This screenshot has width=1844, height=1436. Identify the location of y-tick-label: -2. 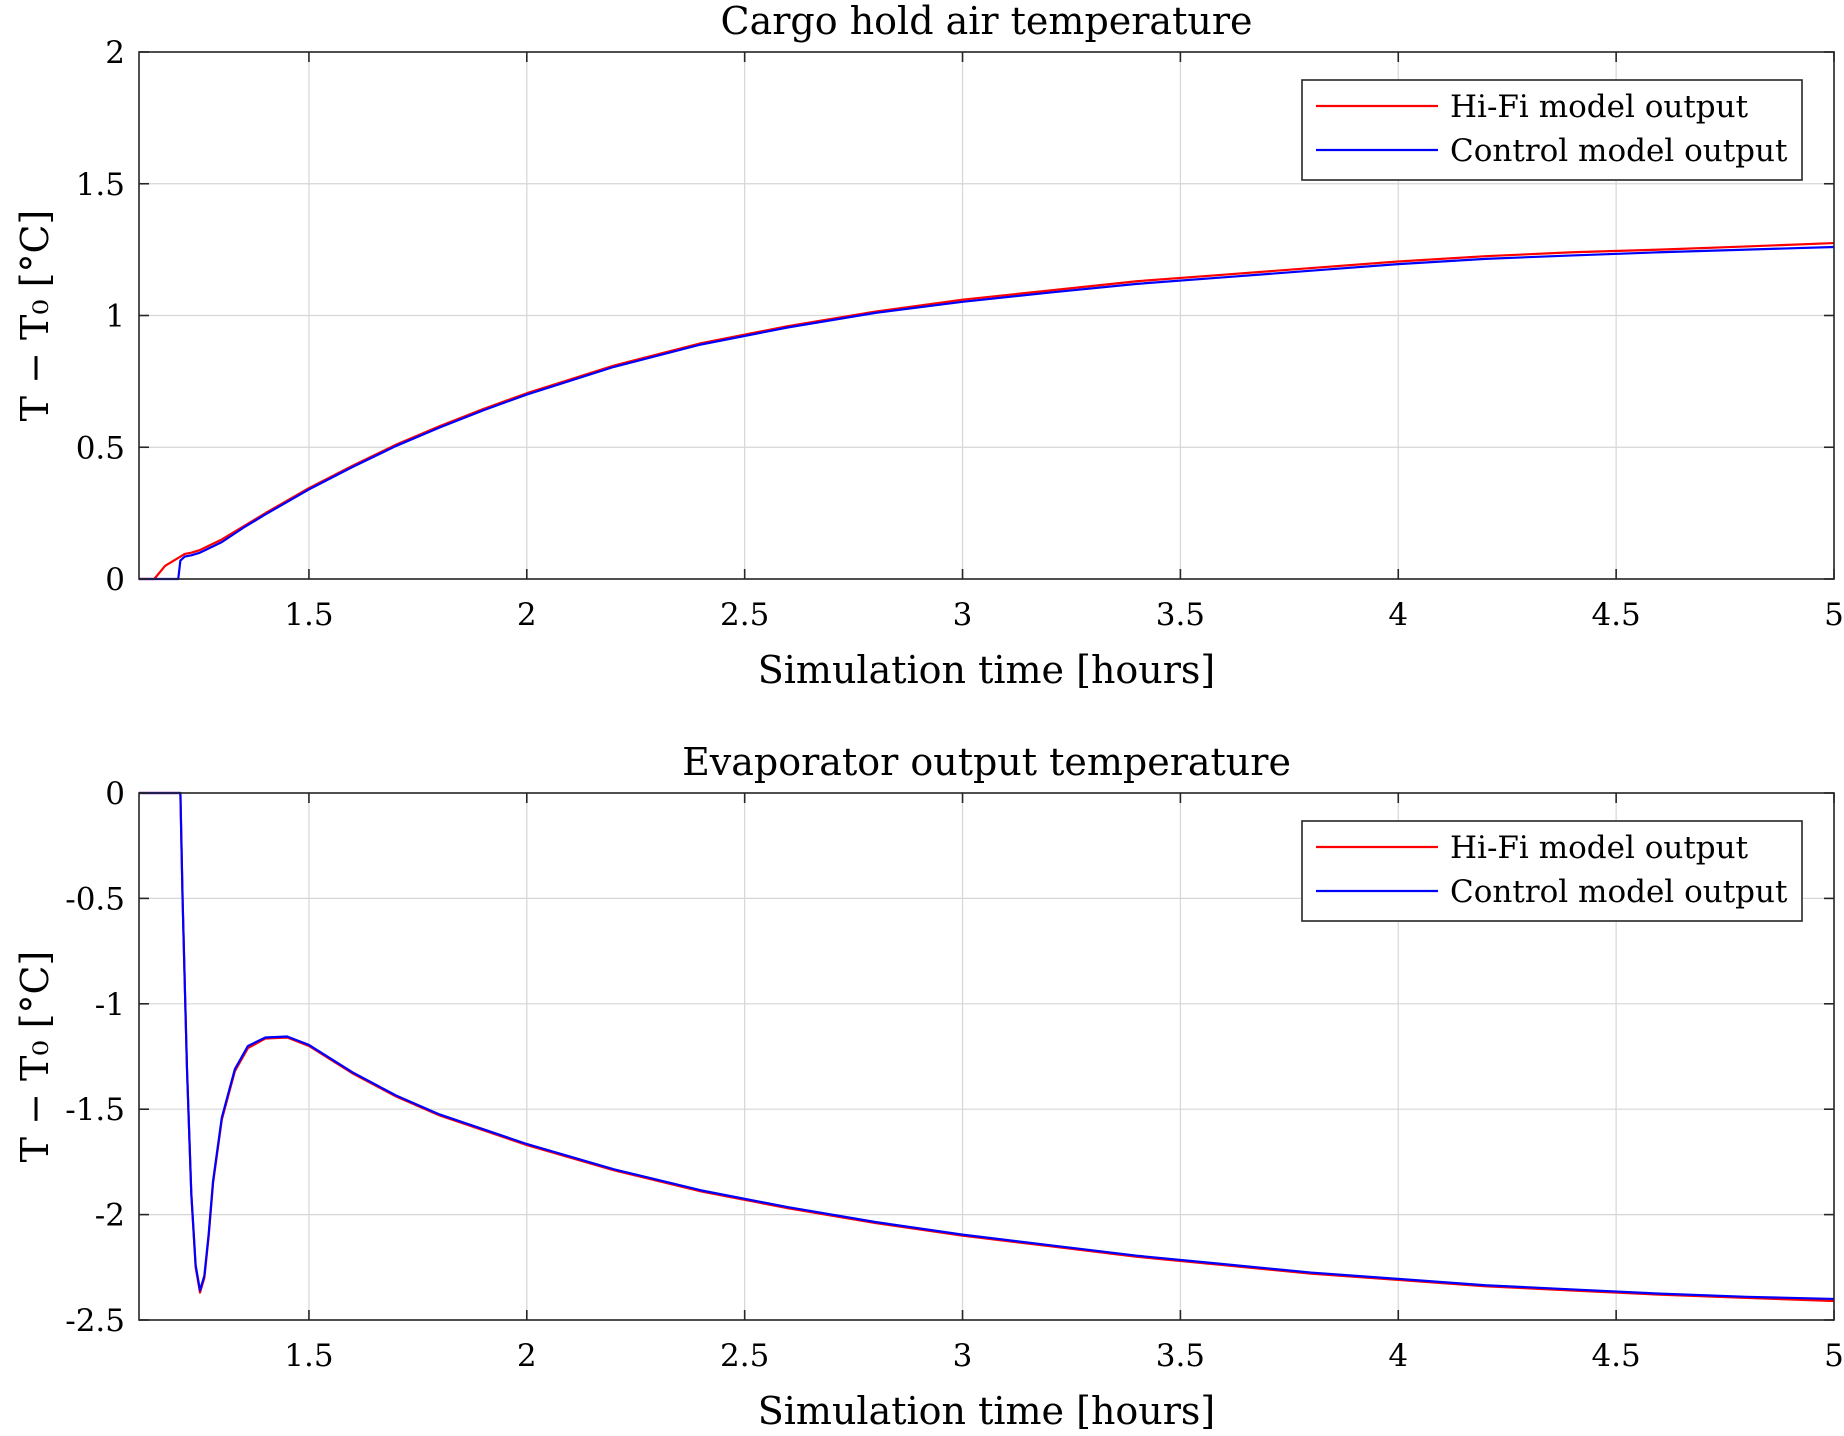
(110, 1216).